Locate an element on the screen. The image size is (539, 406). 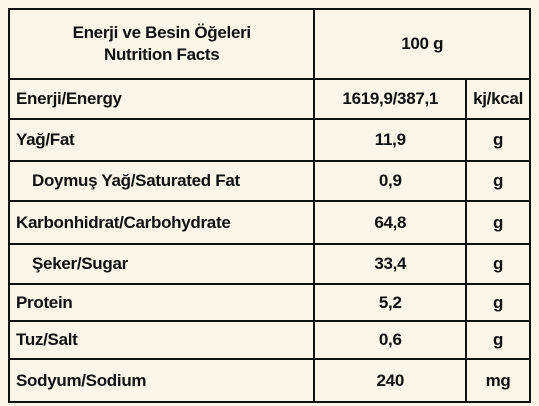
header-line: Nutrition Facts is located at coordinates (161, 54).